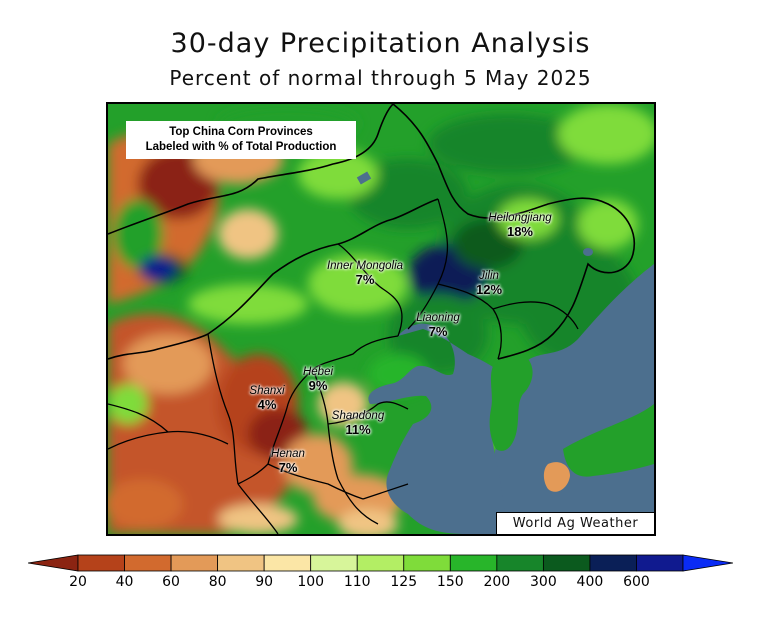 Image resolution: width=761 pixels, height=624 pixels. Describe the element at coordinates (511, 403) in the screenshot. I see `korea-landmass` at that location.